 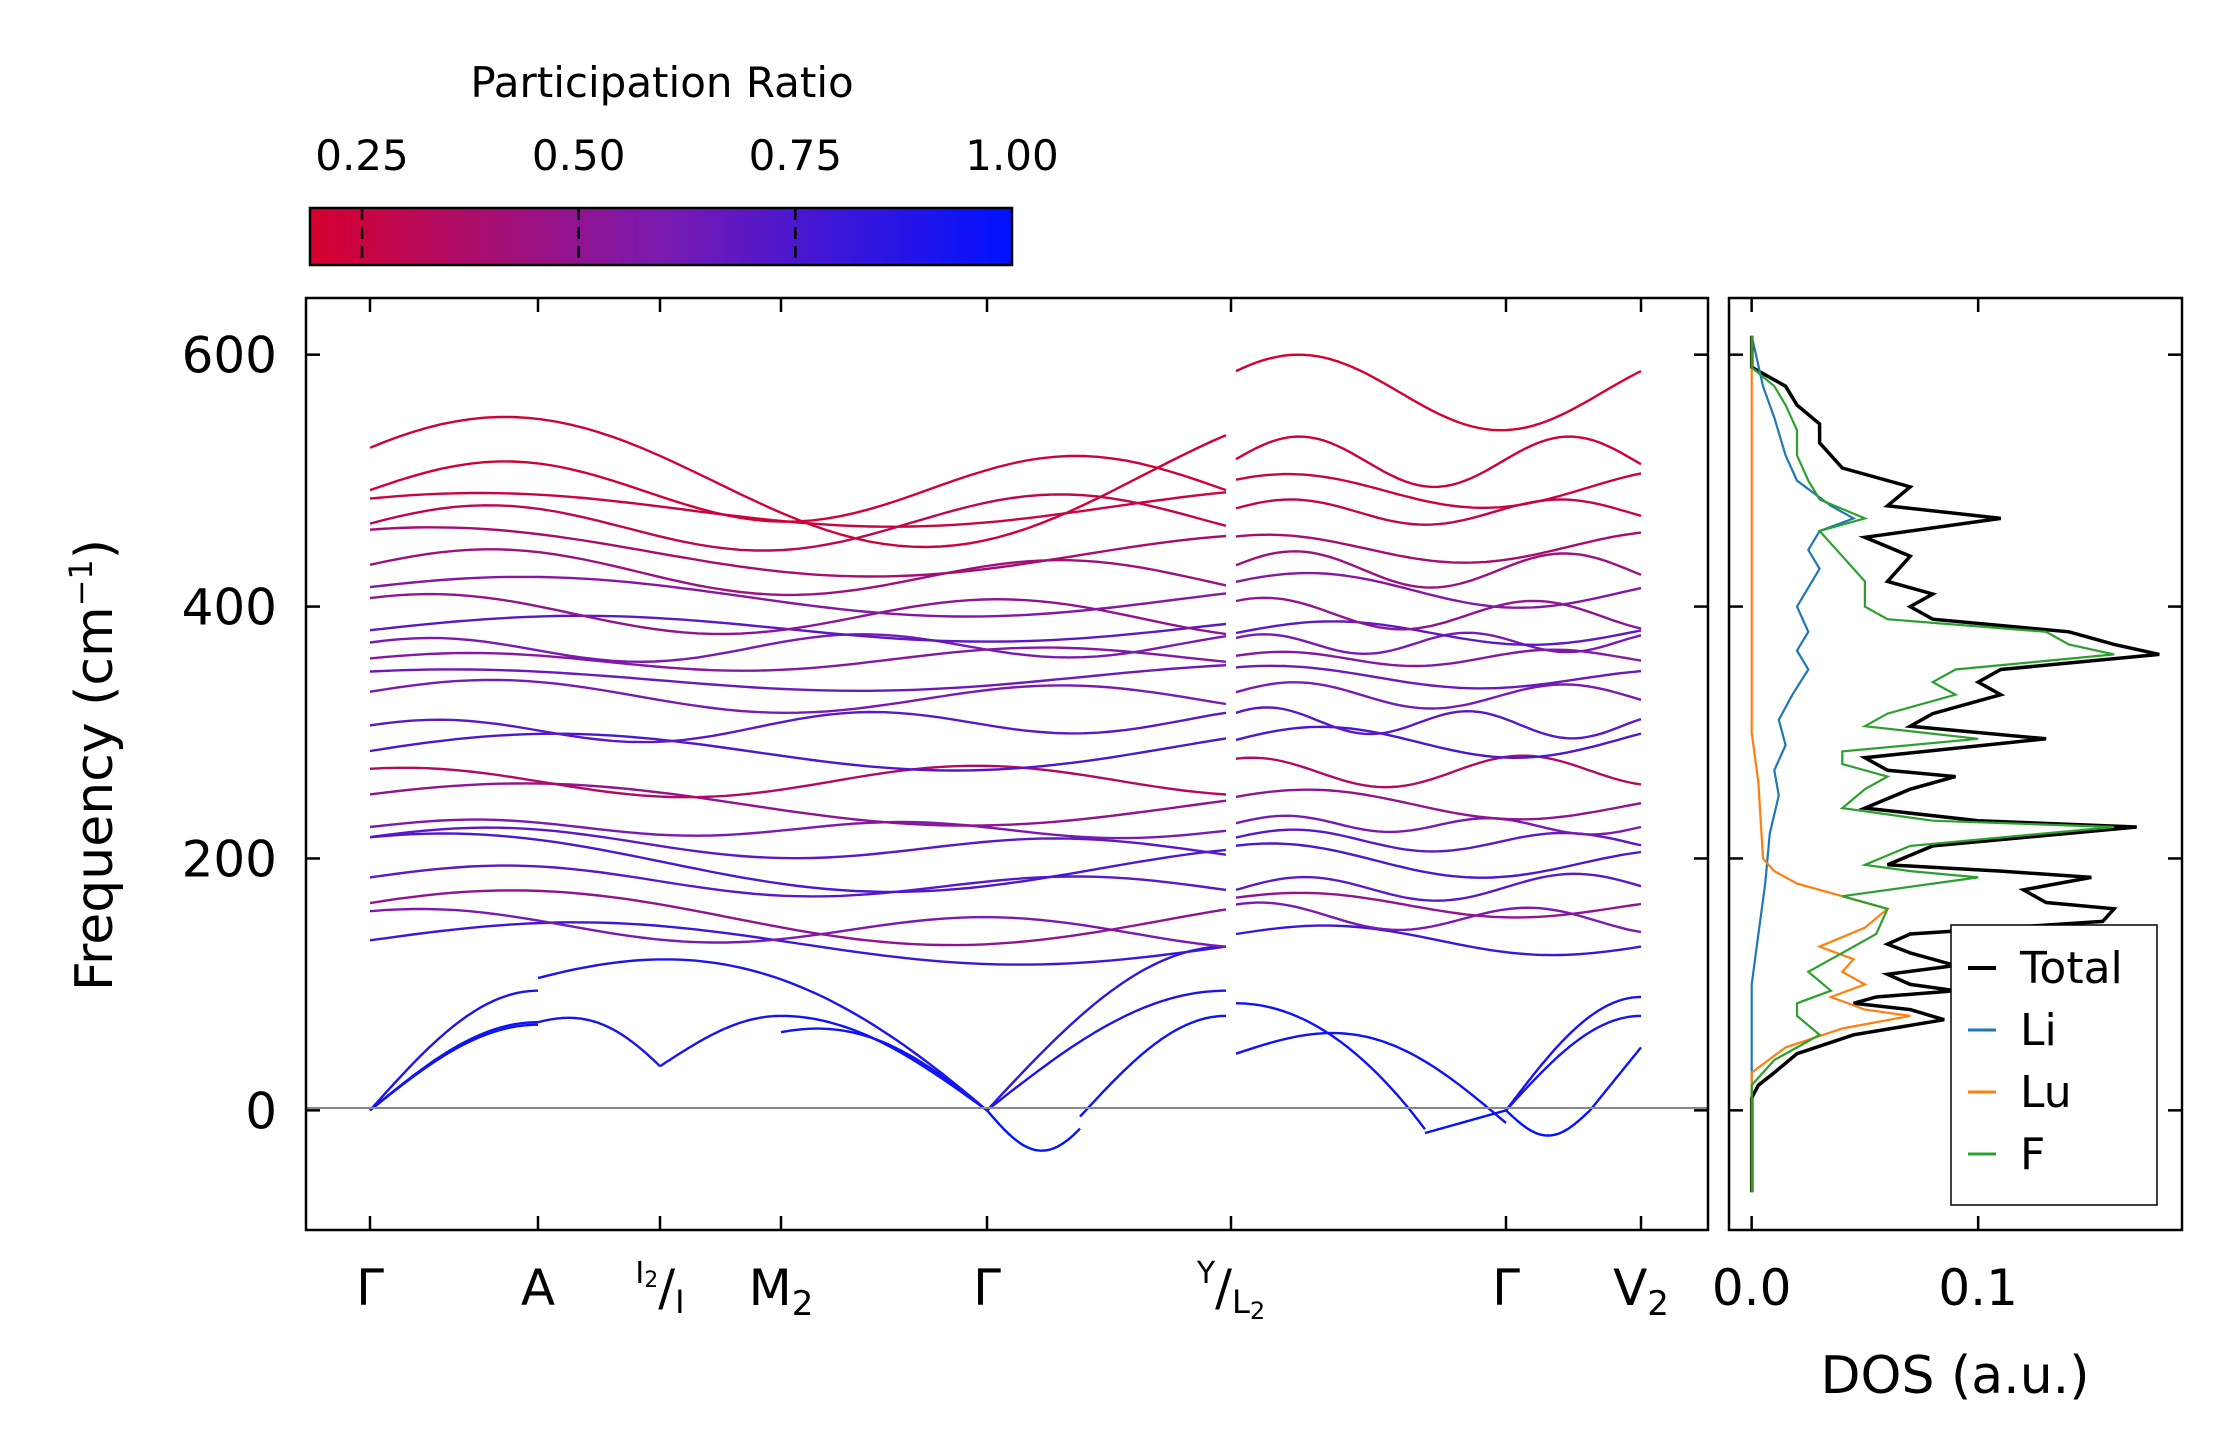 I want to click on y-axis-title: Frequency (cm−1), so click(x=93, y=765).